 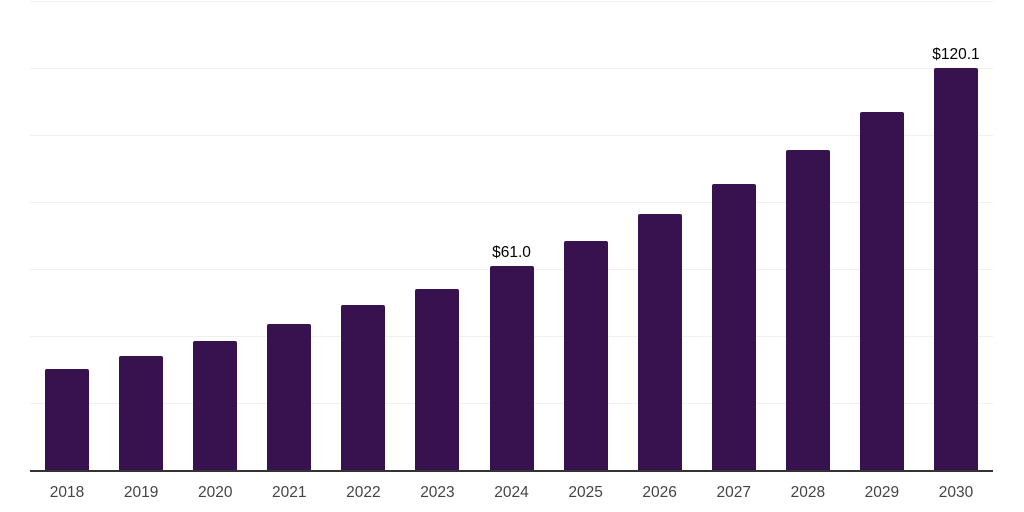 What do you see at coordinates (437, 379) in the screenshot?
I see `bar-2023` at bounding box center [437, 379].